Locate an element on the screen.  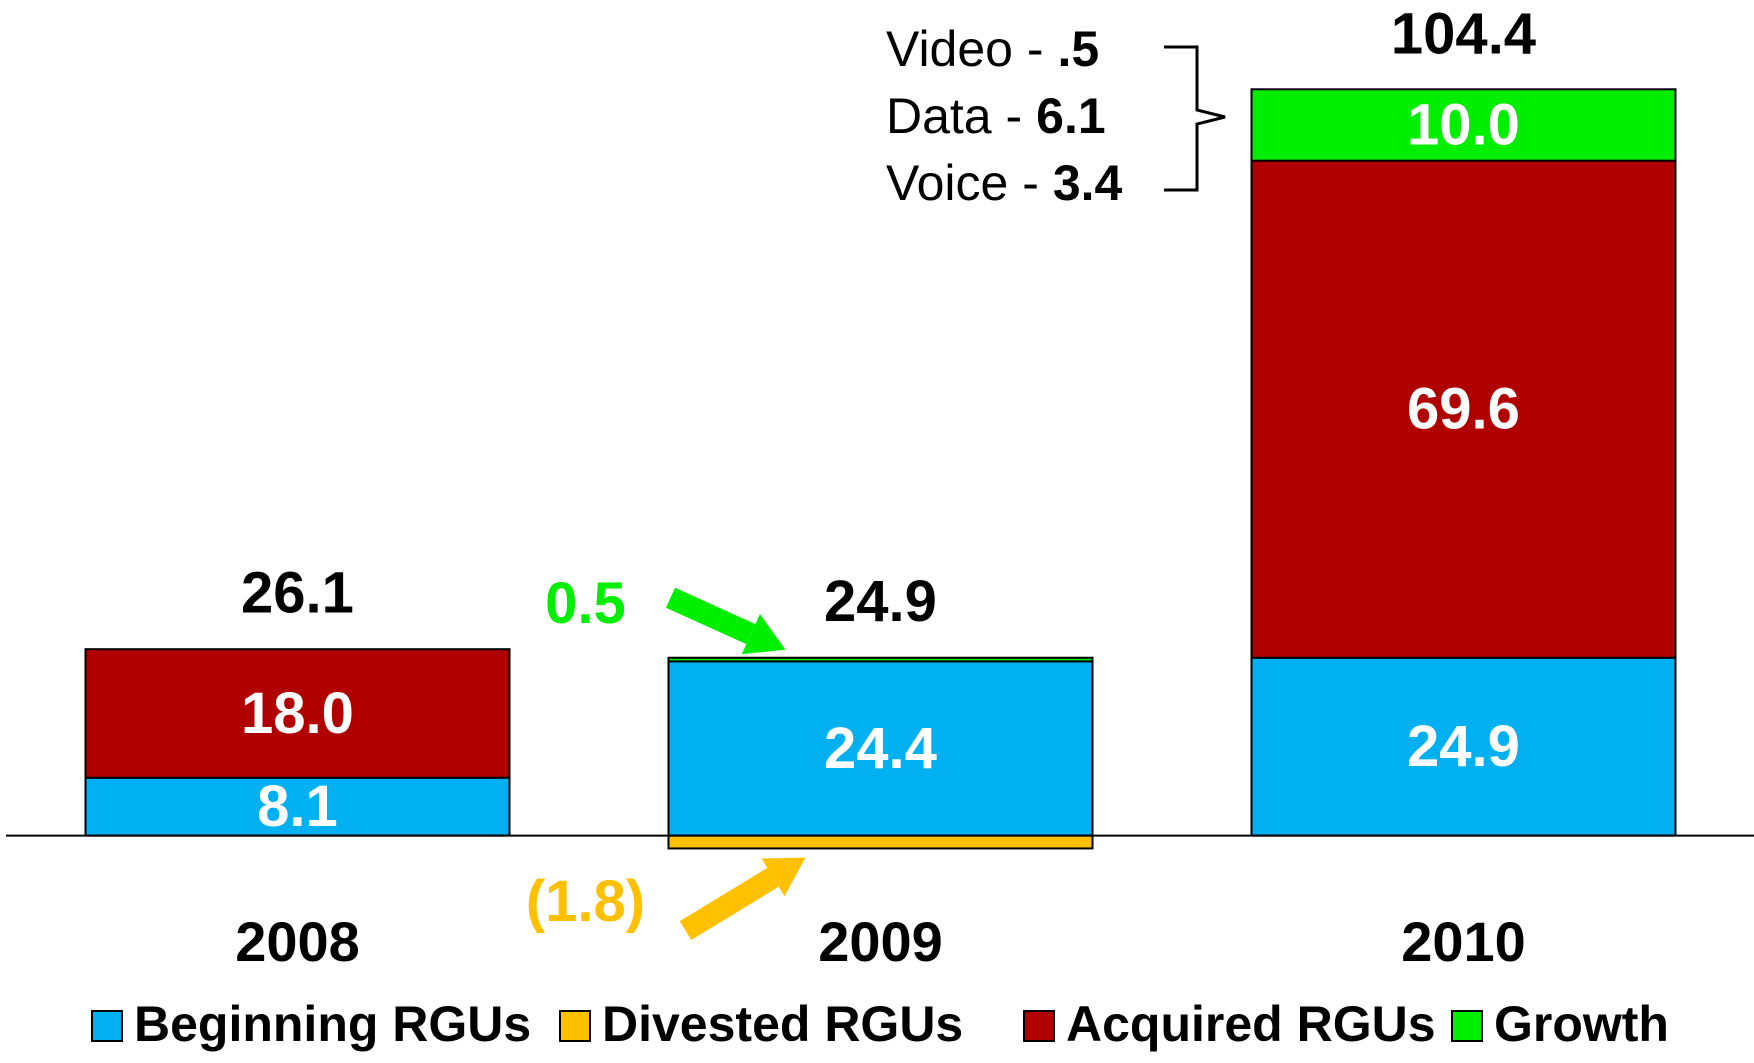
annotation-label: Voice - is located at coordinates (962, 183).